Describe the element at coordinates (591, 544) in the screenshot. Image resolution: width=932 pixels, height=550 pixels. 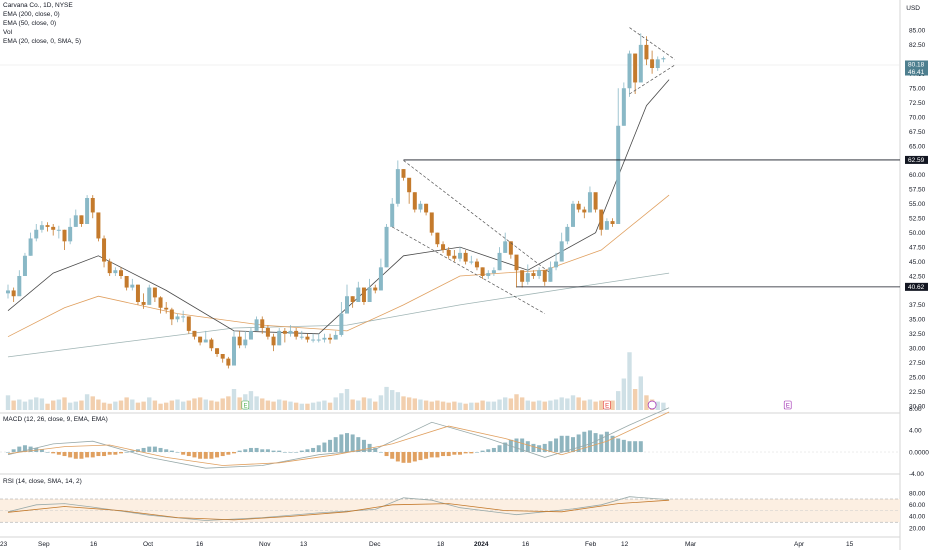
I see `time-tick-label: Feb` at that location.